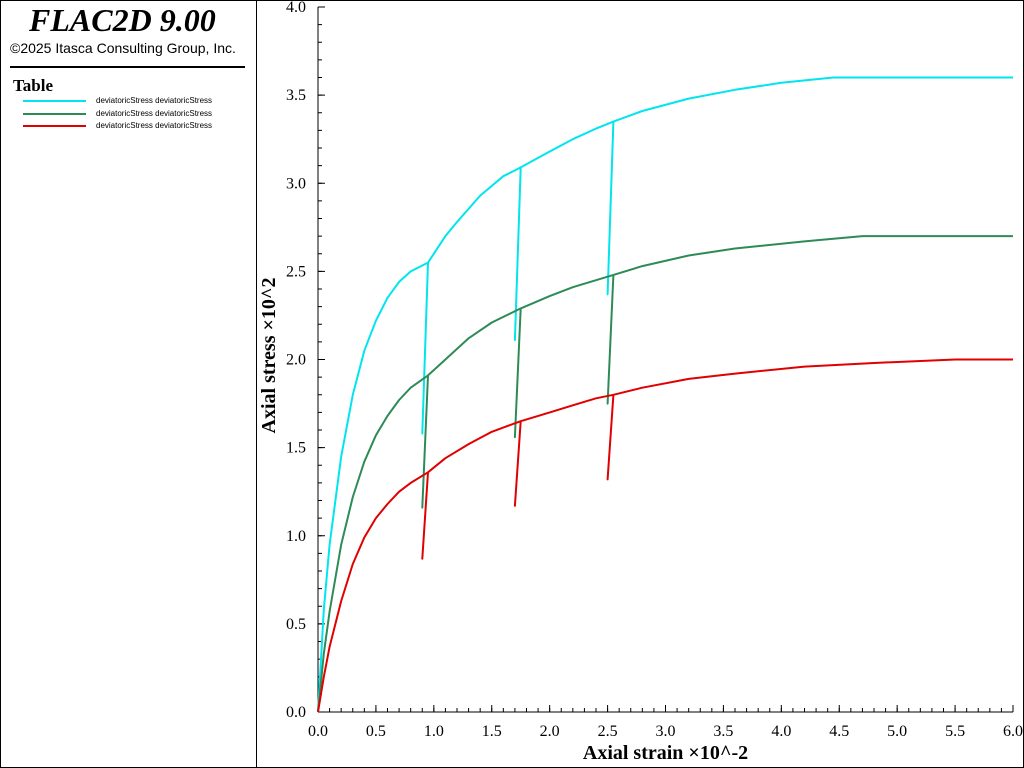 Image resolution: width=1024 pixels, height=768 pixels. Describe the element at coordinates (296, 183) in the screenshot. I see `y-tick-label: 3.0` at that location.